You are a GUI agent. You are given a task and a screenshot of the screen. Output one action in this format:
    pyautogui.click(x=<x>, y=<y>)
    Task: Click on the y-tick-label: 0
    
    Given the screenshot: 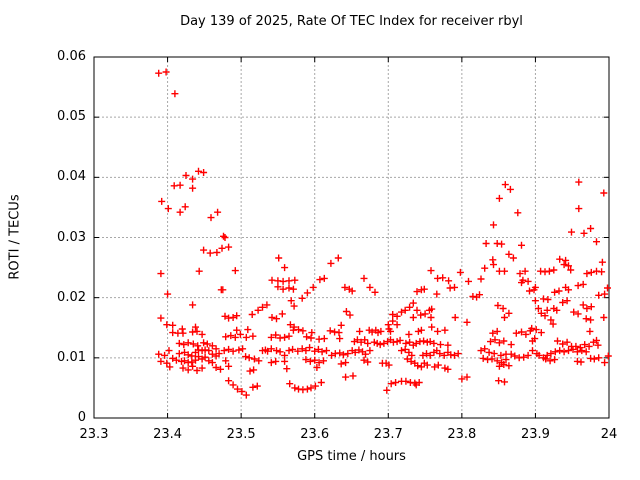 What is the action you would take?
    pyautogui.click(x=81, y=417)
    